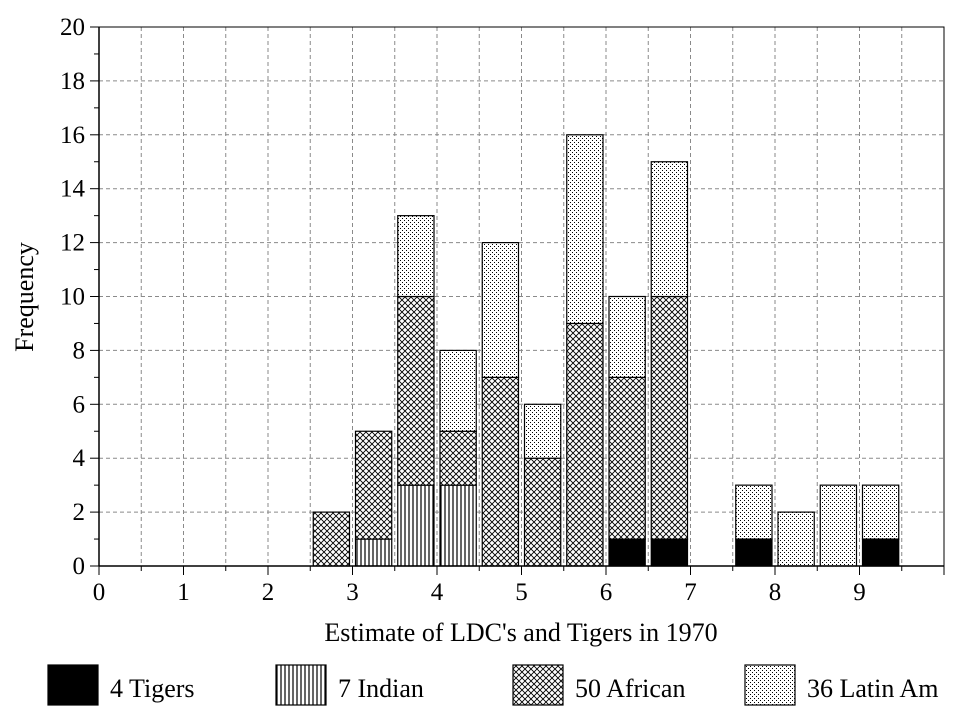  Describe the element at coordinates (775, 592) in the screenshot. I see `x-tick-label: 8` at that location.